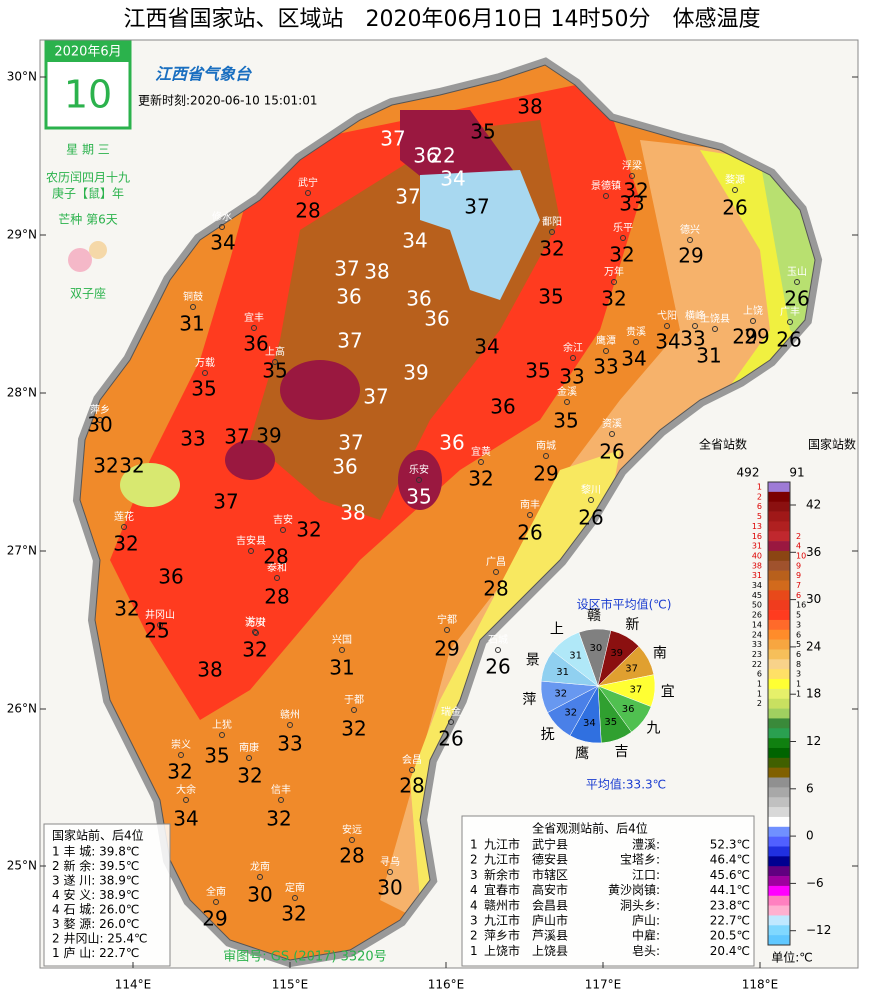 This screenshot has height=1000, width=884. What do you see at coordinates (22, 77) in the screenshot?
I see `lat-label: 30°N` at bounding box center [22, 77].